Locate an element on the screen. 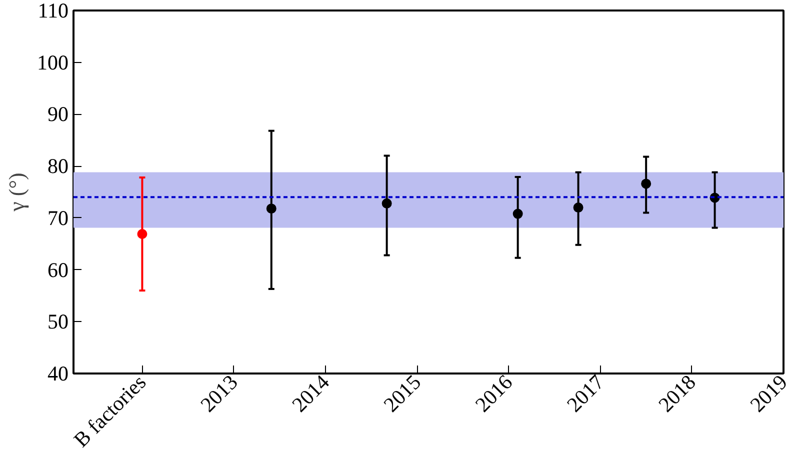 The height and width of the screenshot is (468, 803). y-tick-label: 80 is located at coordinates (58, 166).